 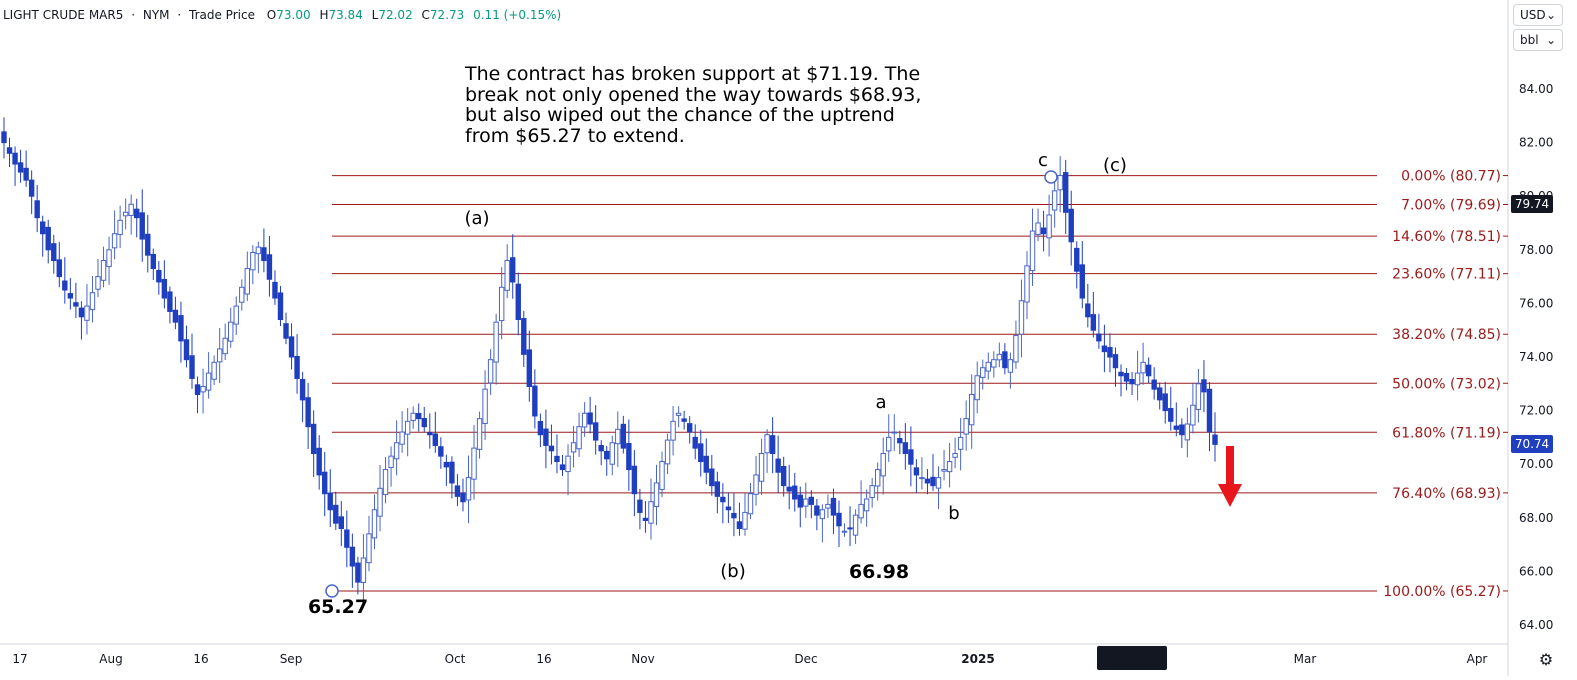 I want to click on fib-level-label: 0.00% (80.77), so click(x=1451, y=177).